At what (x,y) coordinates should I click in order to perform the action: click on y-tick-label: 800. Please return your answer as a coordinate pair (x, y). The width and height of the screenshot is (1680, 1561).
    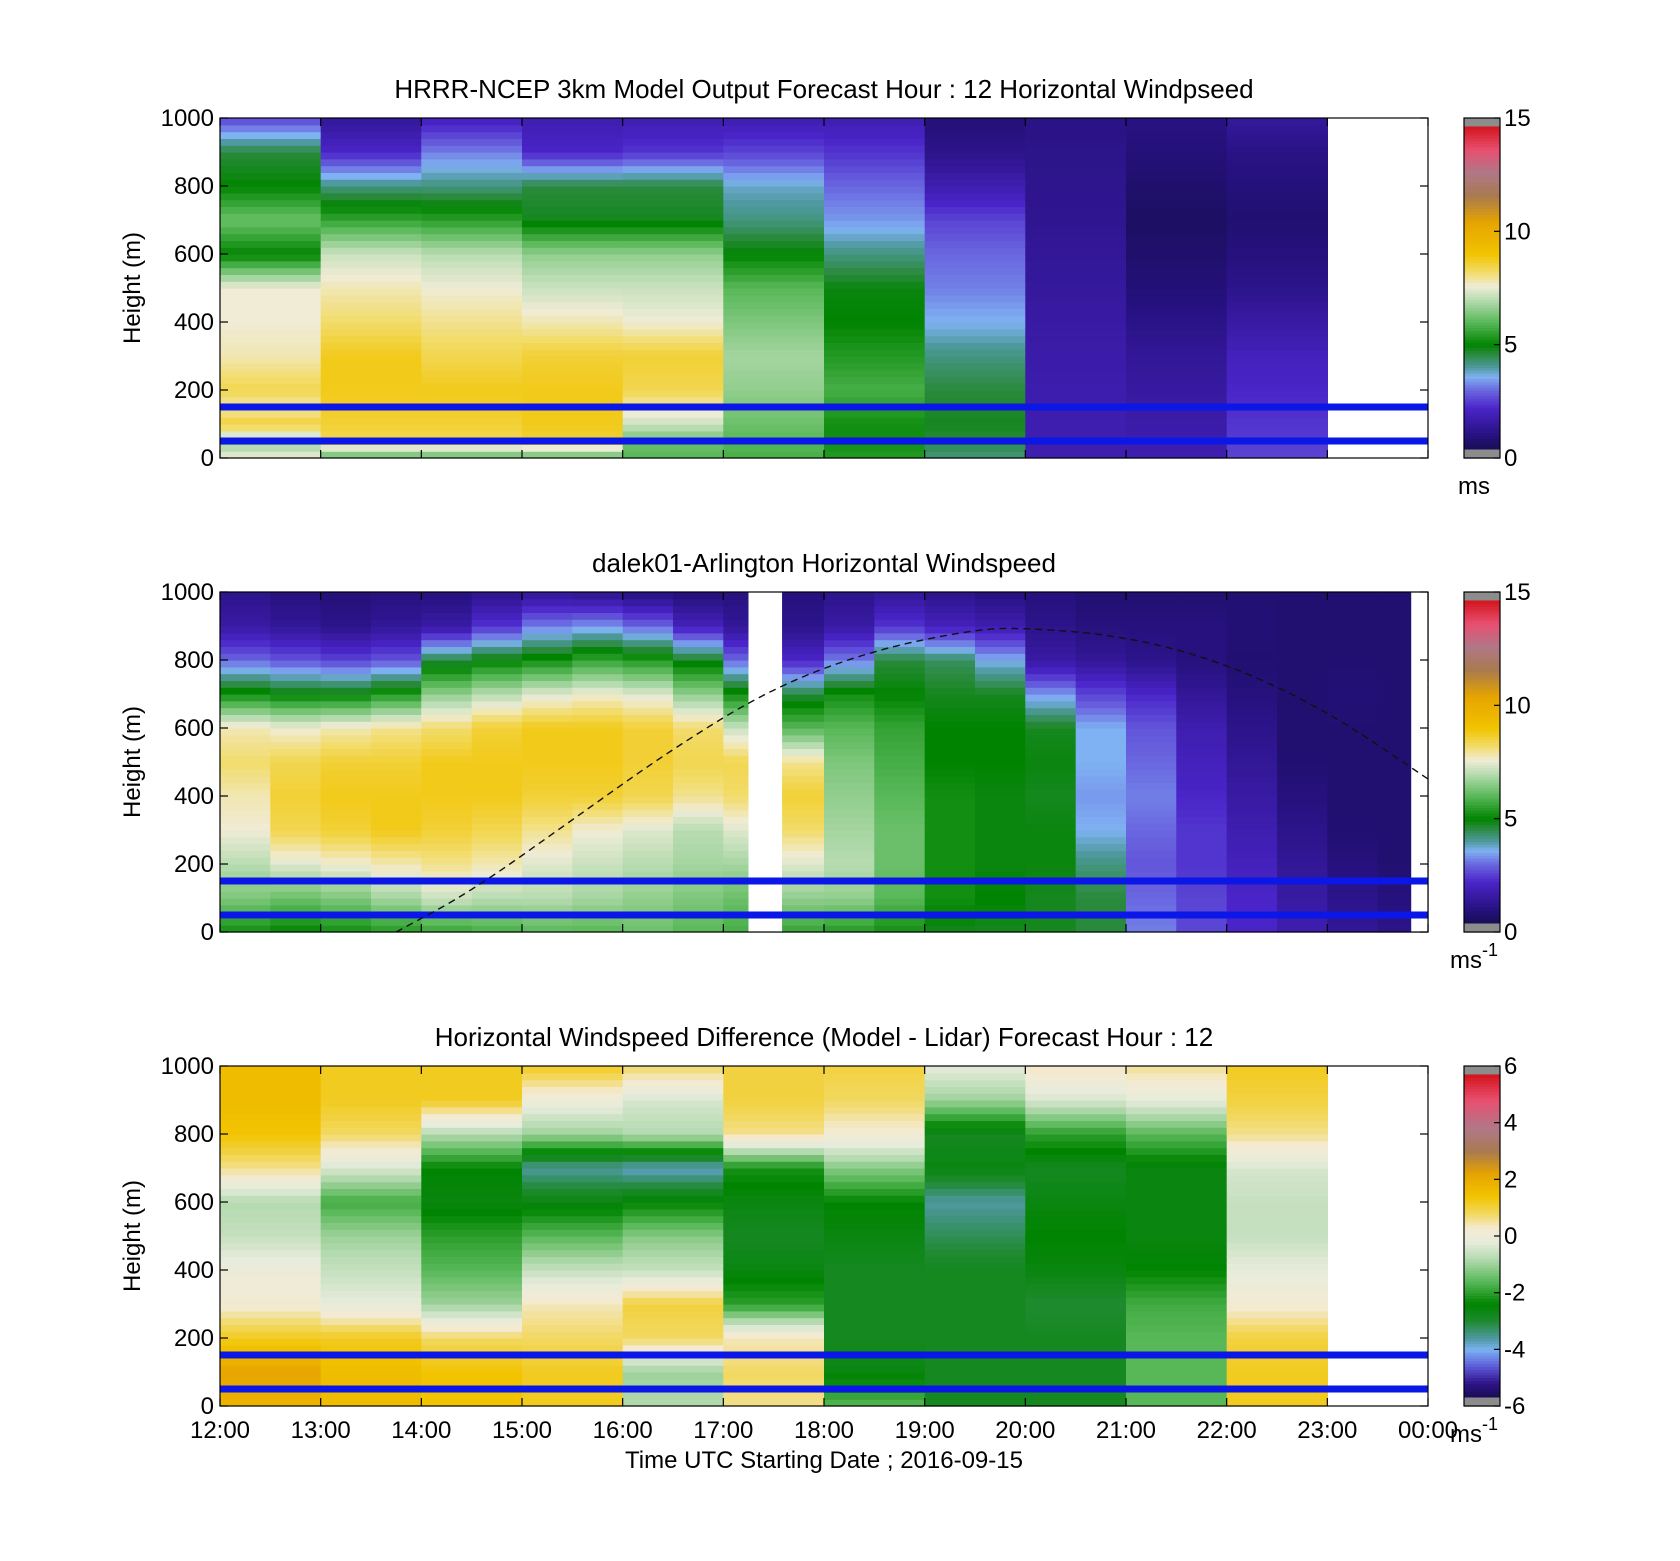
    Looking at the image, I should click on (194, 1134).